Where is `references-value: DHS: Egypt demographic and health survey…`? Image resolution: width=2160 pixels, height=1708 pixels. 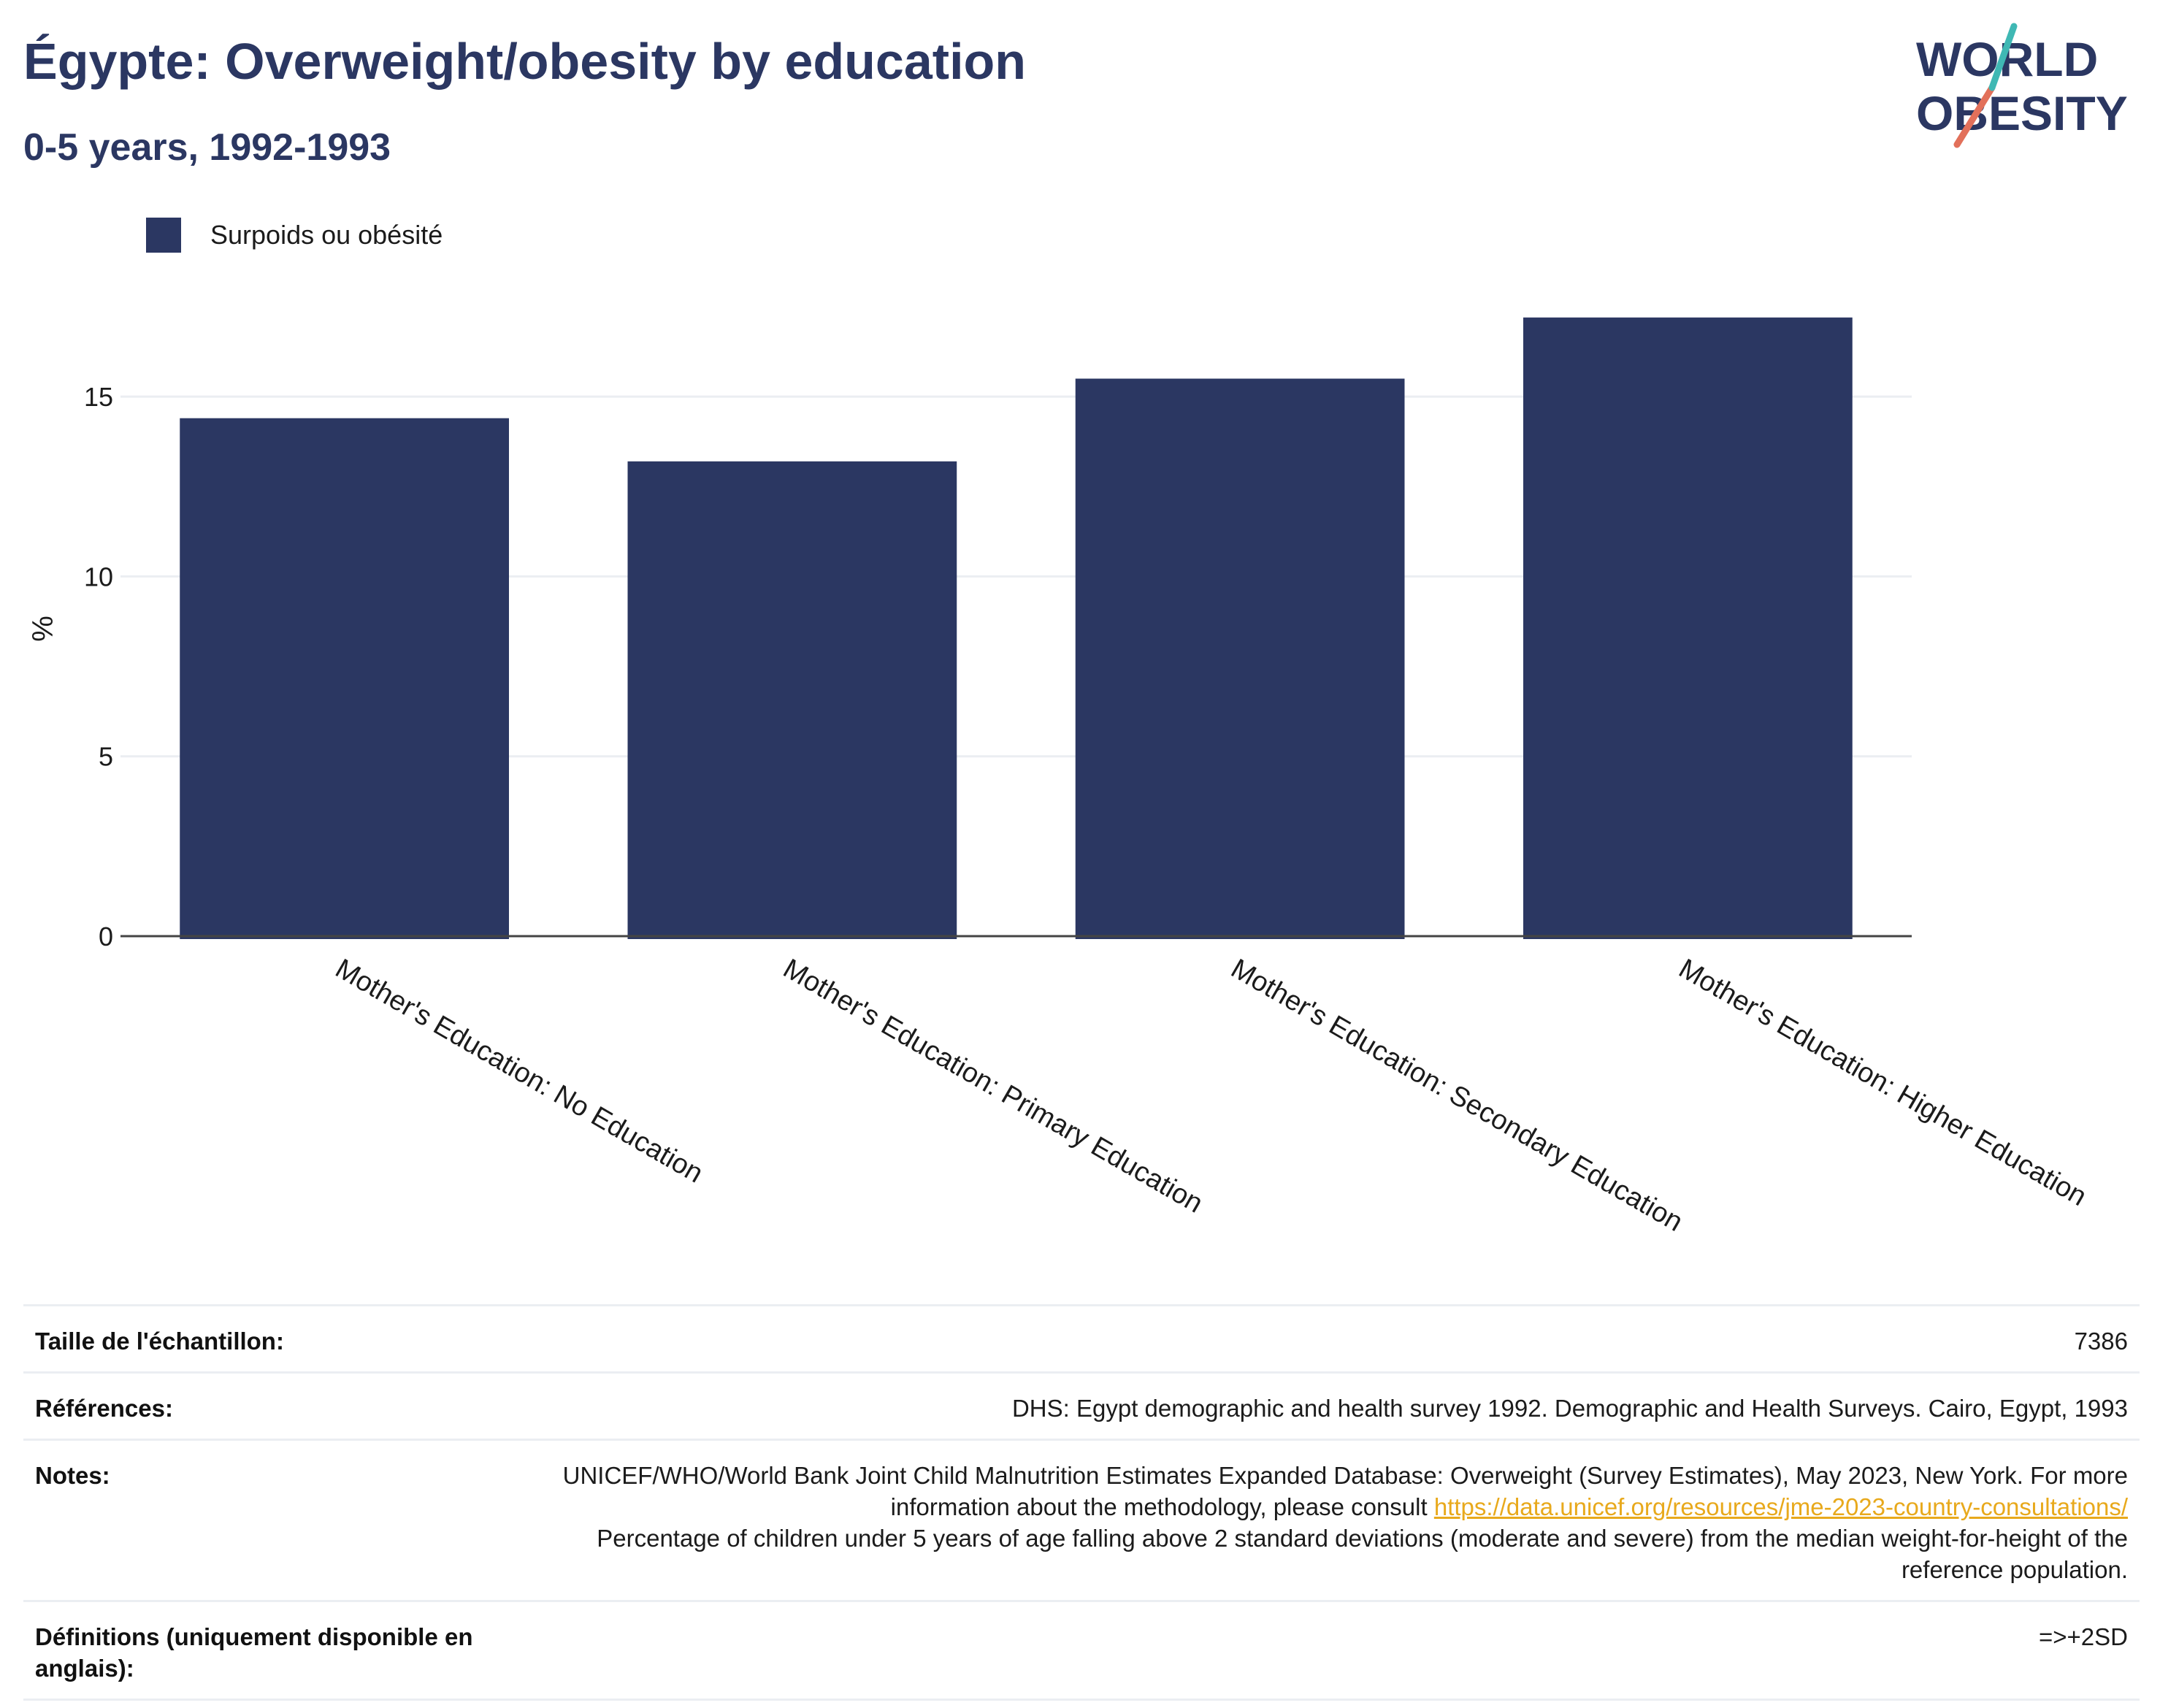
references-value: DHS: Egypt demographic and health survey… is located at coordinates (1569, 1408).